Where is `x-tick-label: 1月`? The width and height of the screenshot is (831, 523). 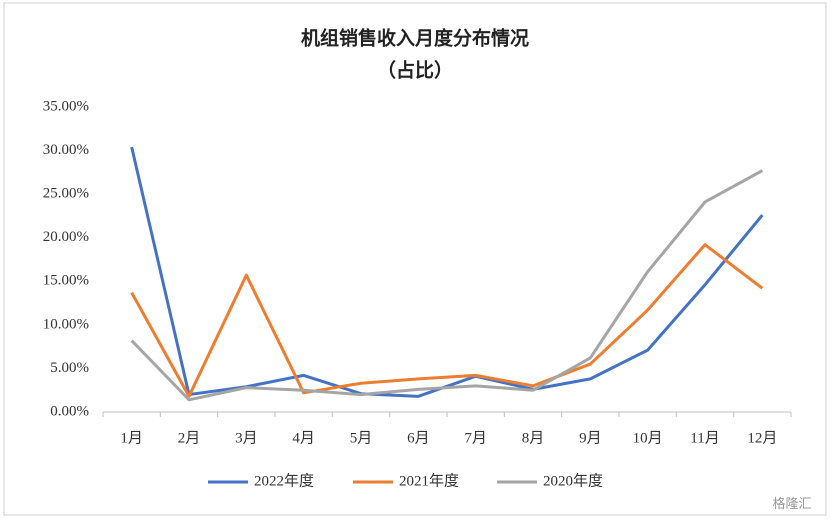 x-tick-label: 1月 is located at coordinates (131, 438).